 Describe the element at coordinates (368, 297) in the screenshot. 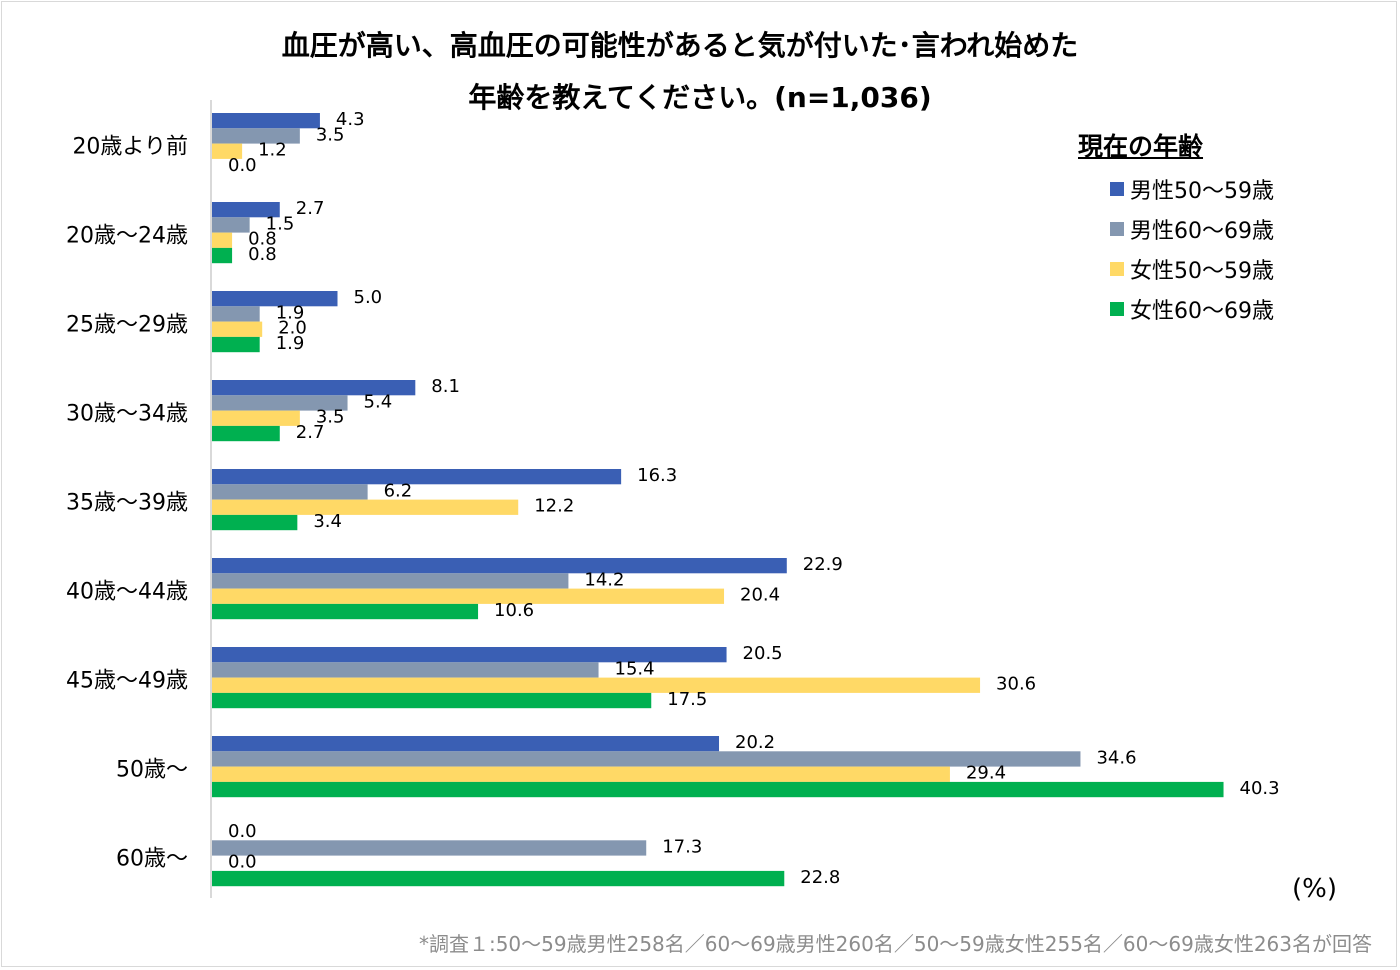

I see `data-label: 5.0` at that location.